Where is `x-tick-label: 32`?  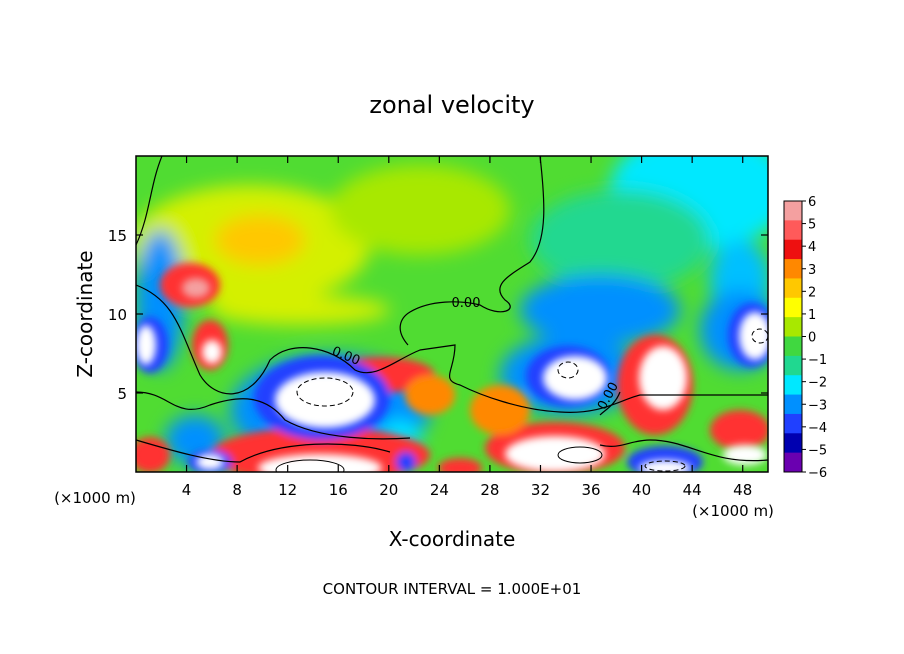
x-tick-label: 32 is located at coordinates (540, 490).